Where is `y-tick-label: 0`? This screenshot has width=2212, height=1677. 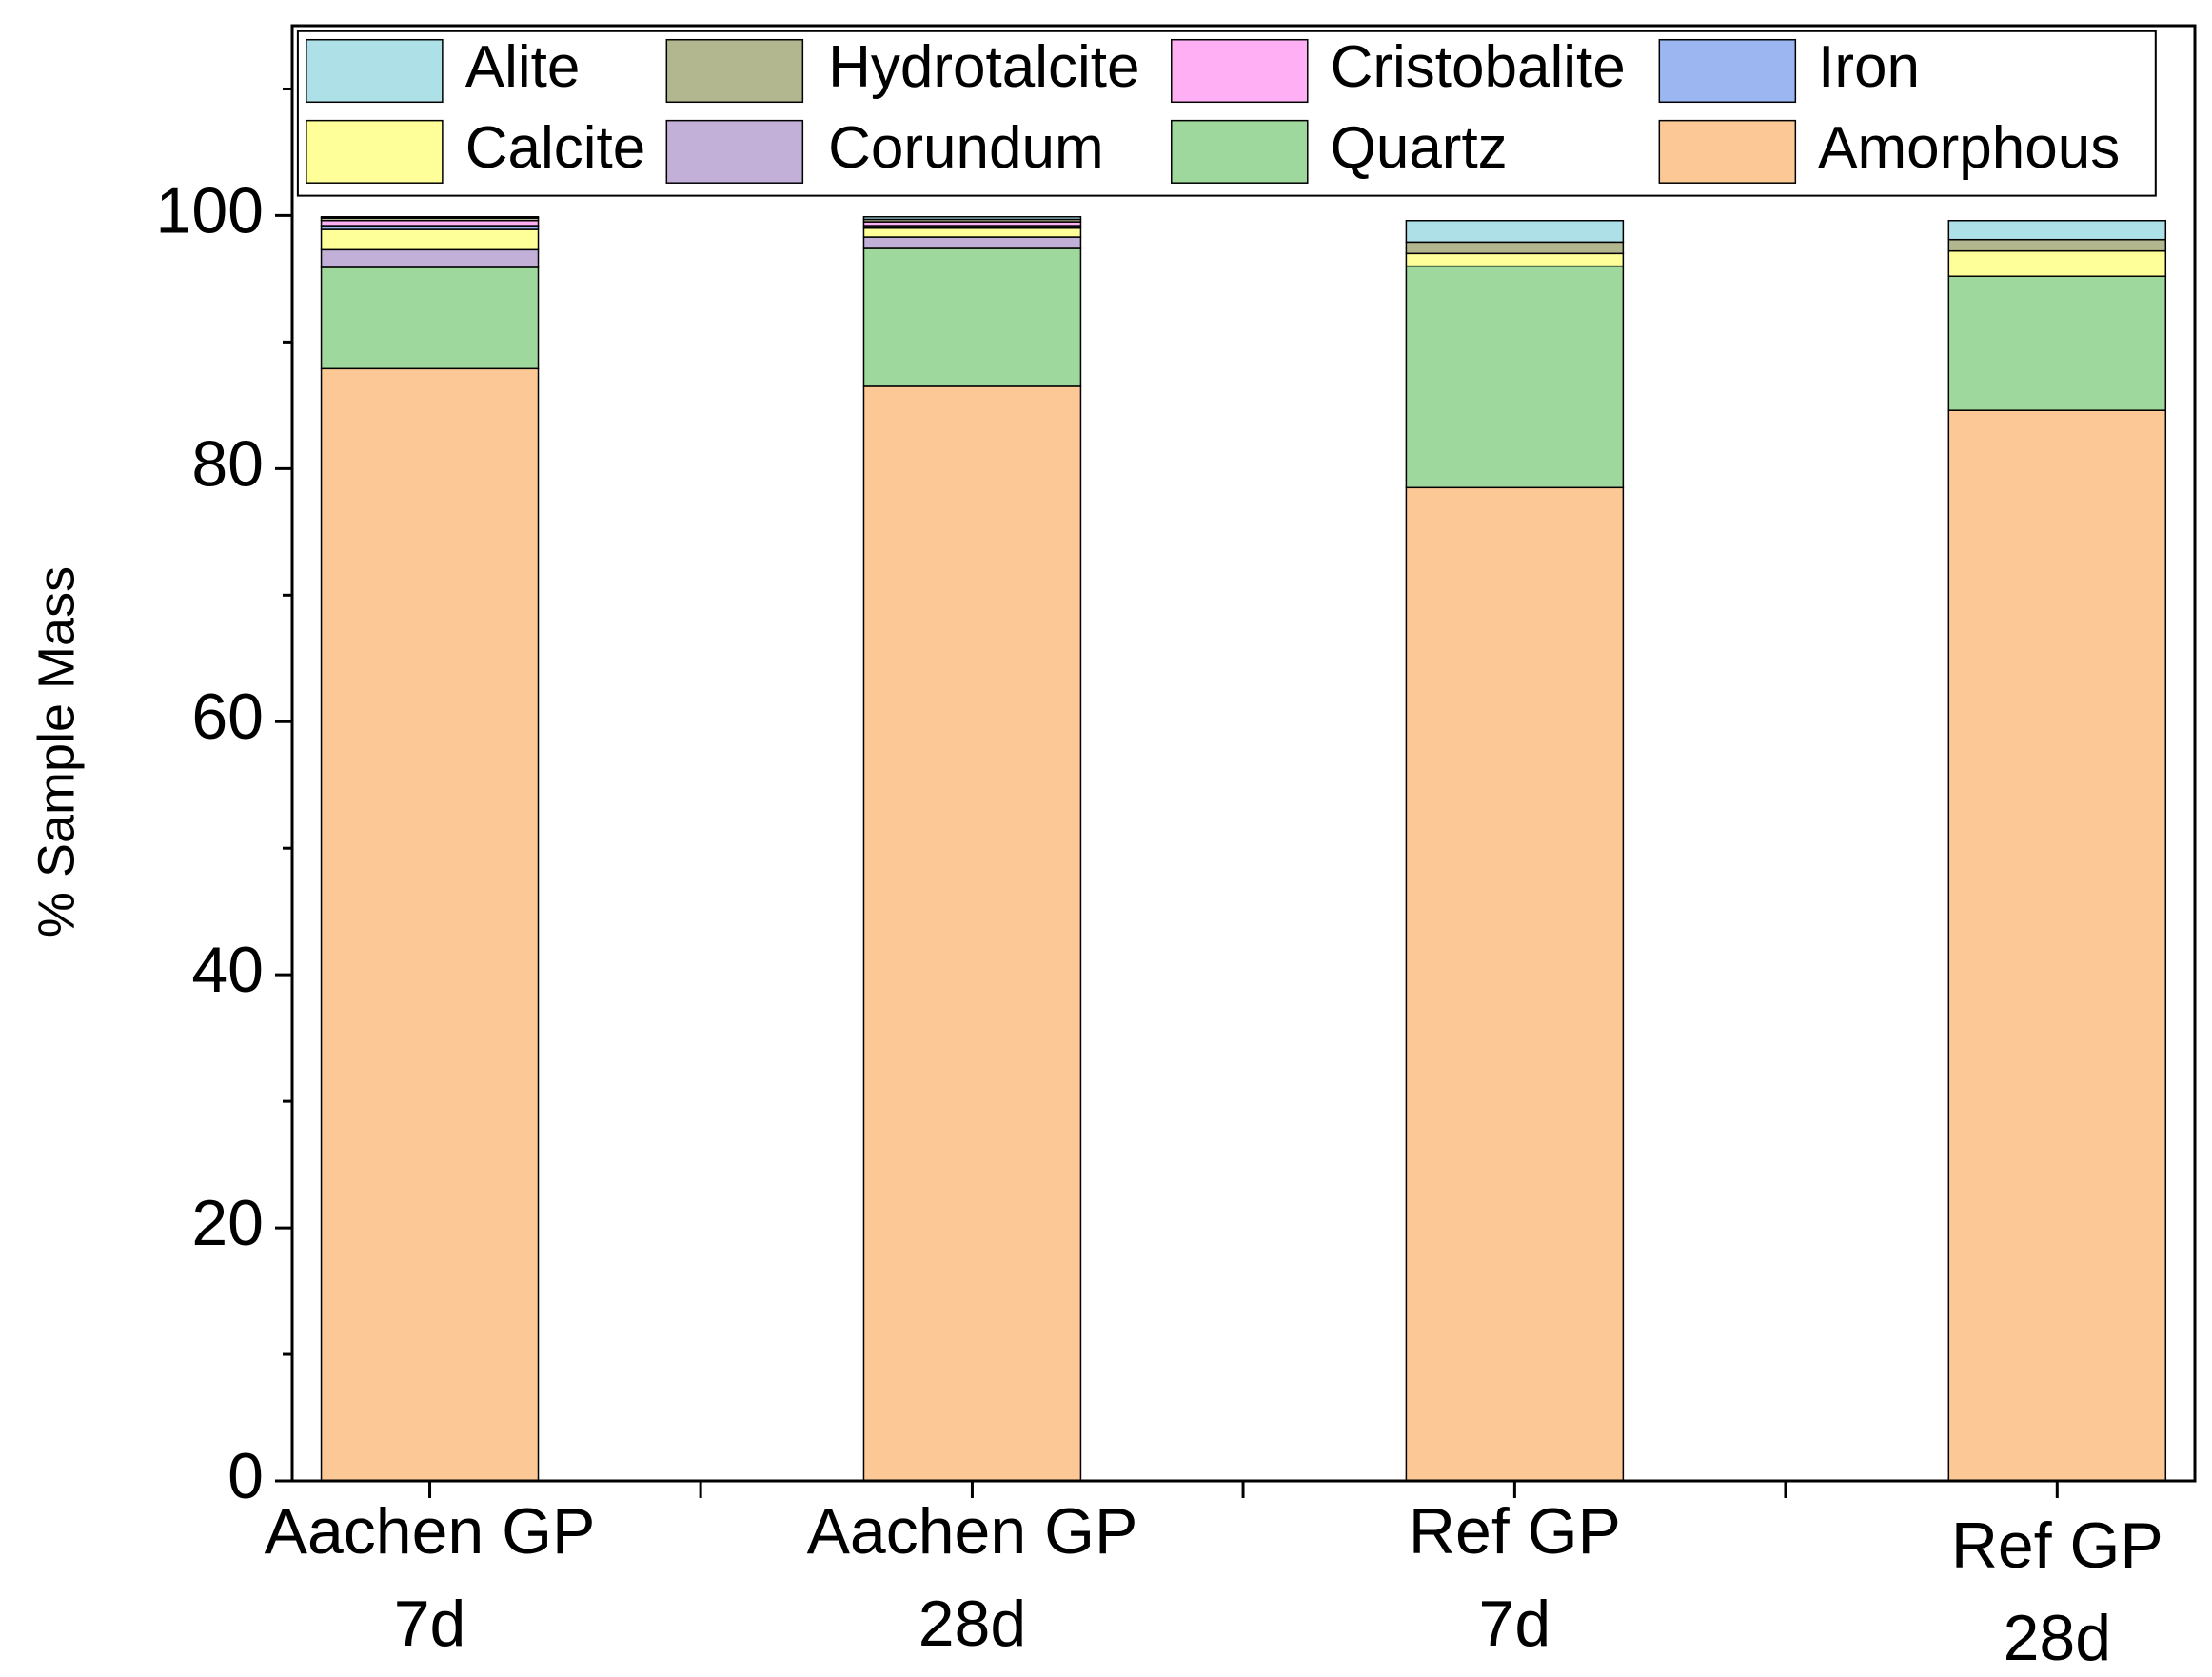
y-tick-label: 0 is located at coordinates (245, 1476).